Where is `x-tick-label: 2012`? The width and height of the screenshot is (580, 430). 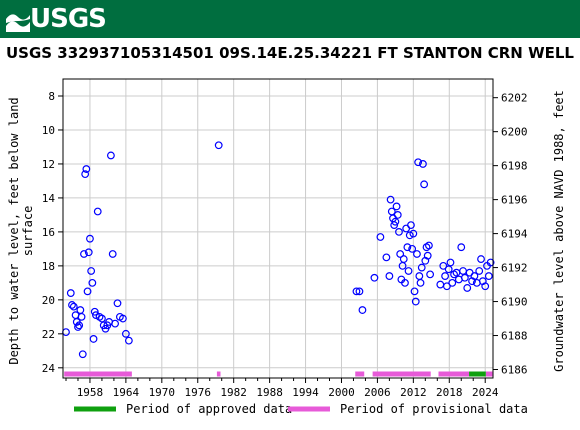 x-tick-label: 2012 is located at coordinates (413, 392).